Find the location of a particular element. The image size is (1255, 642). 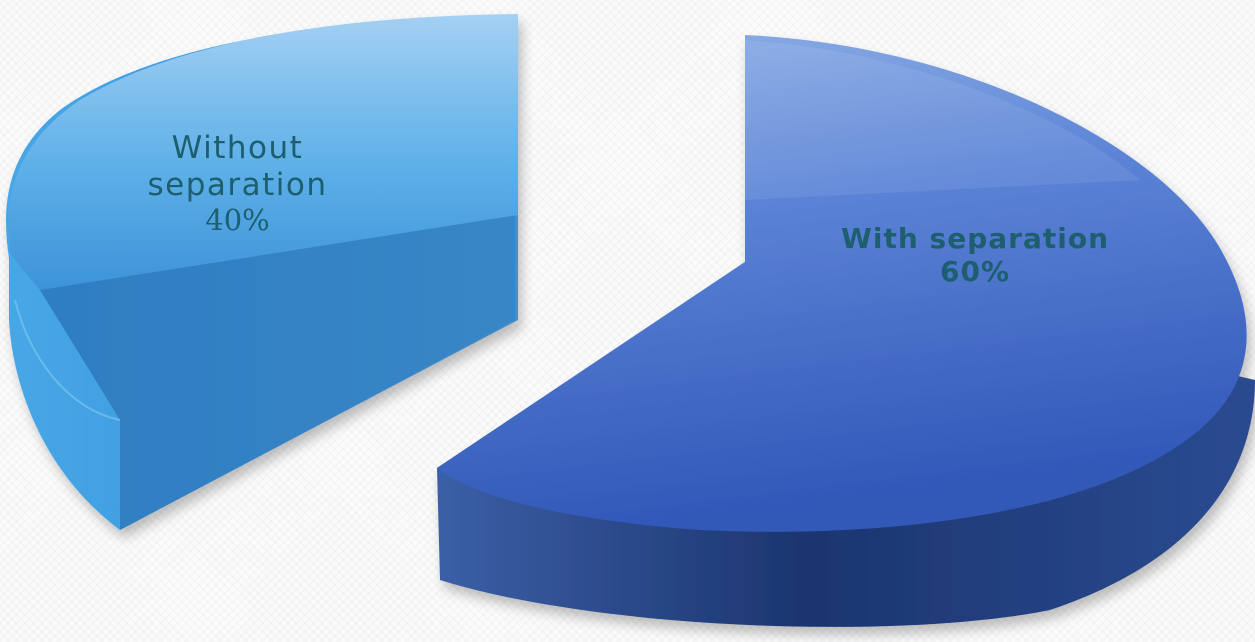

label-without-separation-line2: separation is located at coordinates (237, 184).